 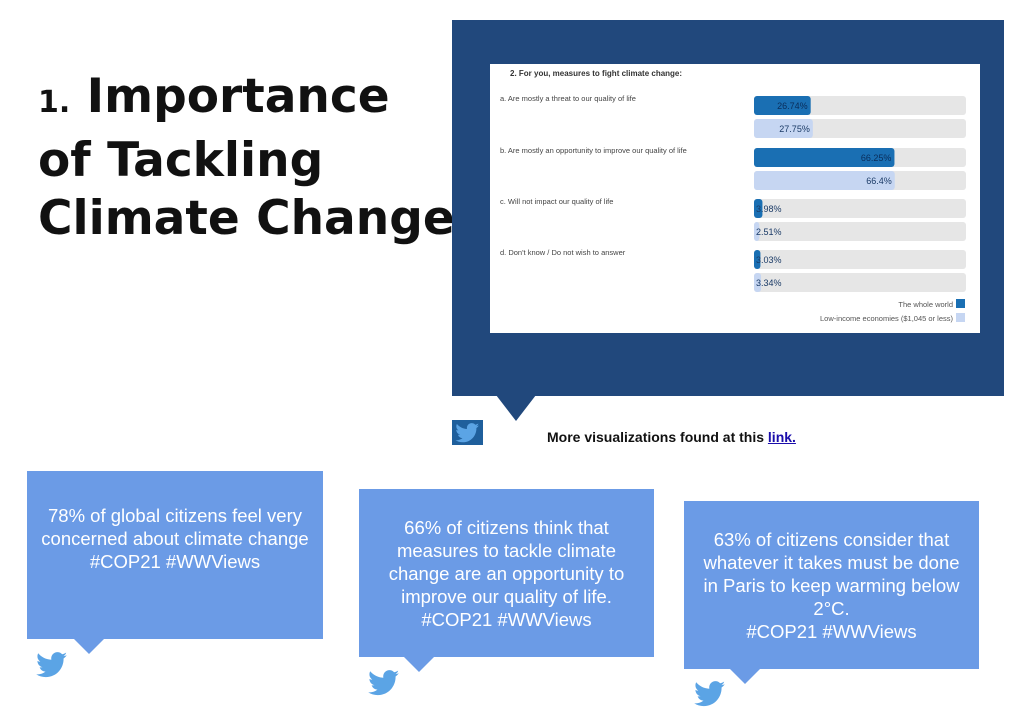 What do you see at coordinates (886, 318) in the screenshot?
I see `legend-label: Low-income economies ($1,045 or less)` at bounding box center [886, 318].